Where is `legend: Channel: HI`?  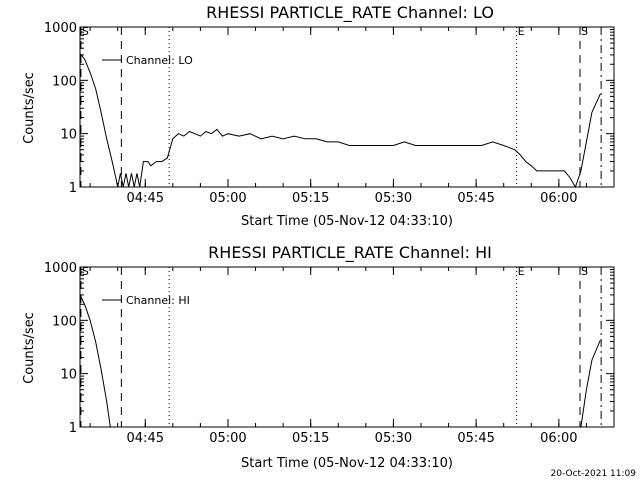 legend: Channel: HI is located at coordinates (146, 300).